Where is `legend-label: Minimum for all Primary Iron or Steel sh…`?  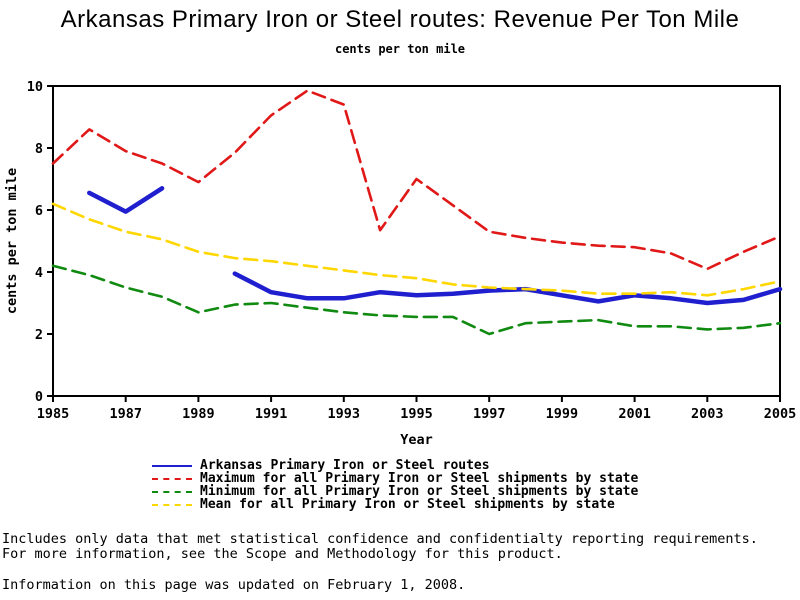
legend-label: Minimum for all Primary Iron or Steel sh… is located at coordinates (419, 491).